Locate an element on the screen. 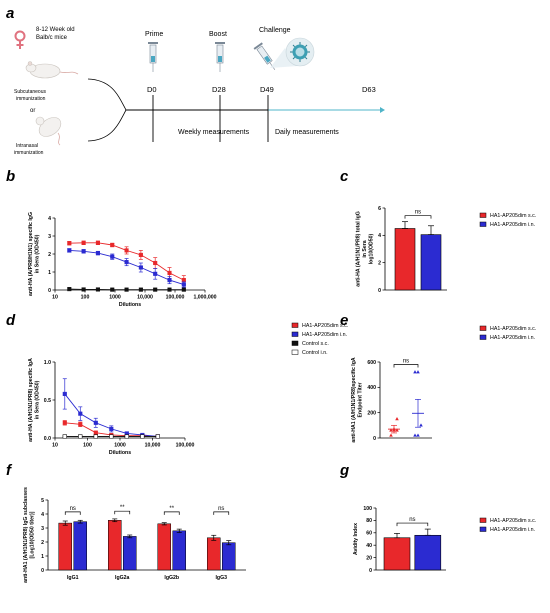  chart-b-x-tick-label: 1000 is located at coordinates (115, 298).